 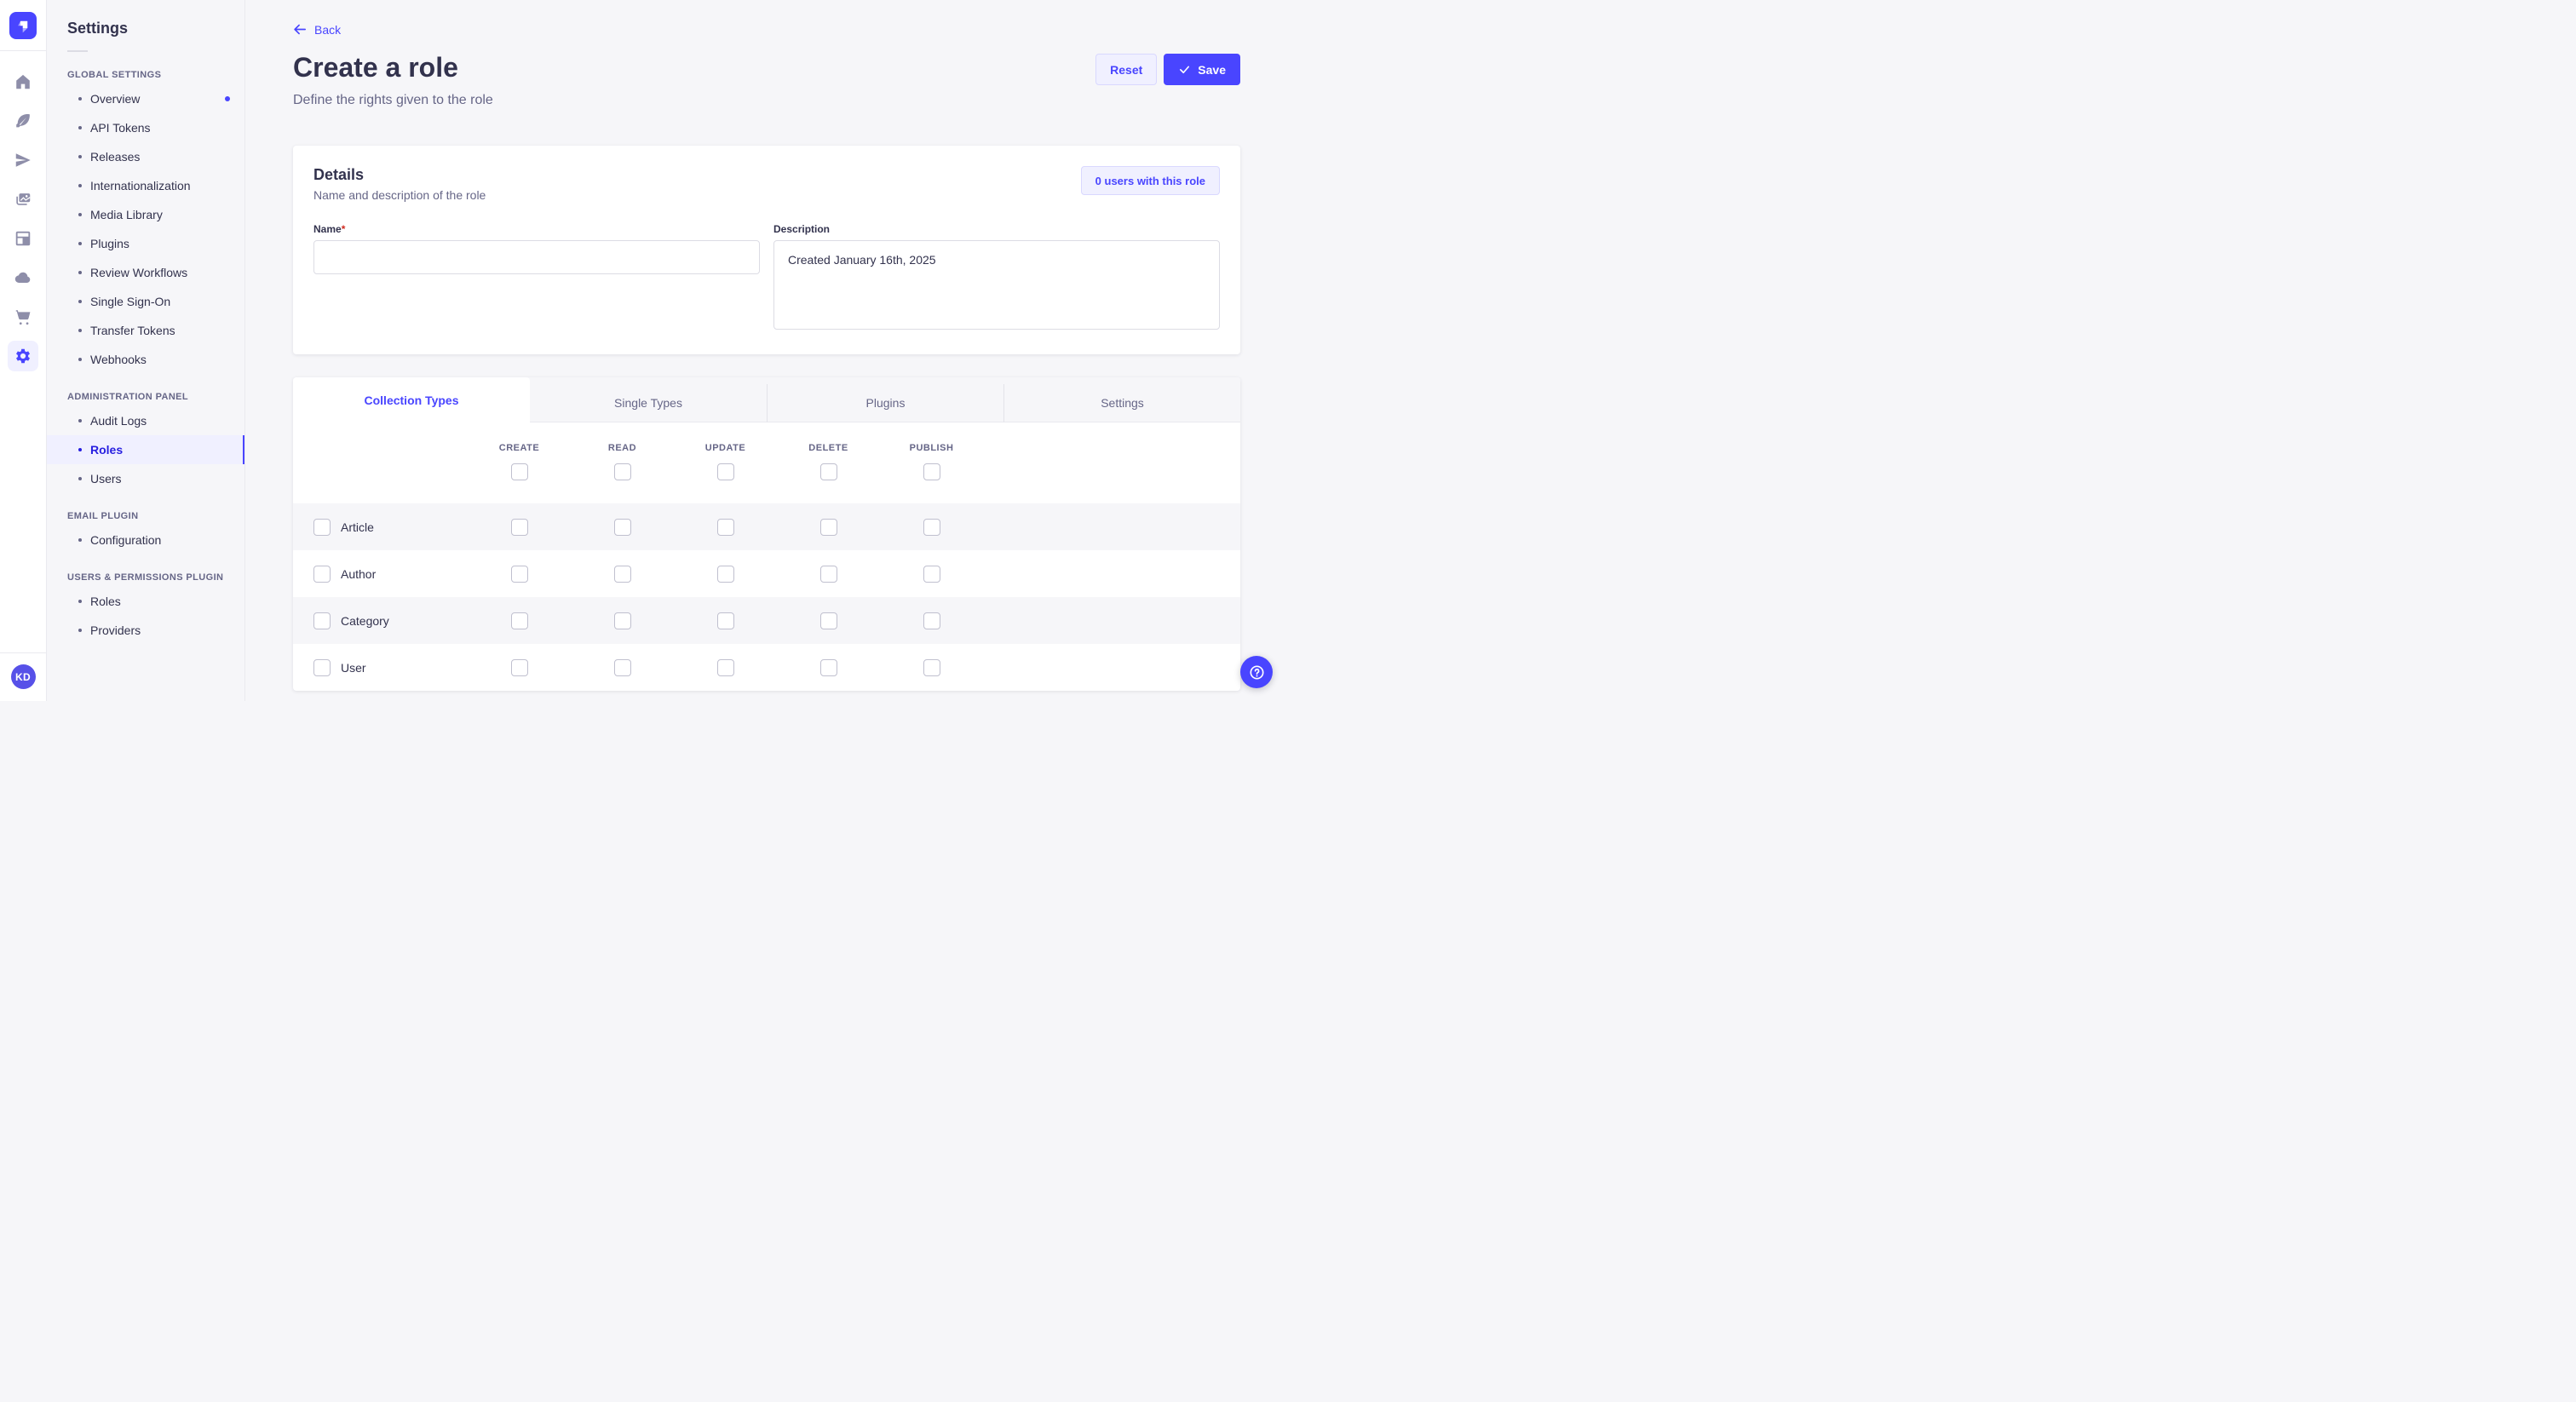 I want to click on sidebar-item-roles-admin: Roles, so click(x=145, y=449).